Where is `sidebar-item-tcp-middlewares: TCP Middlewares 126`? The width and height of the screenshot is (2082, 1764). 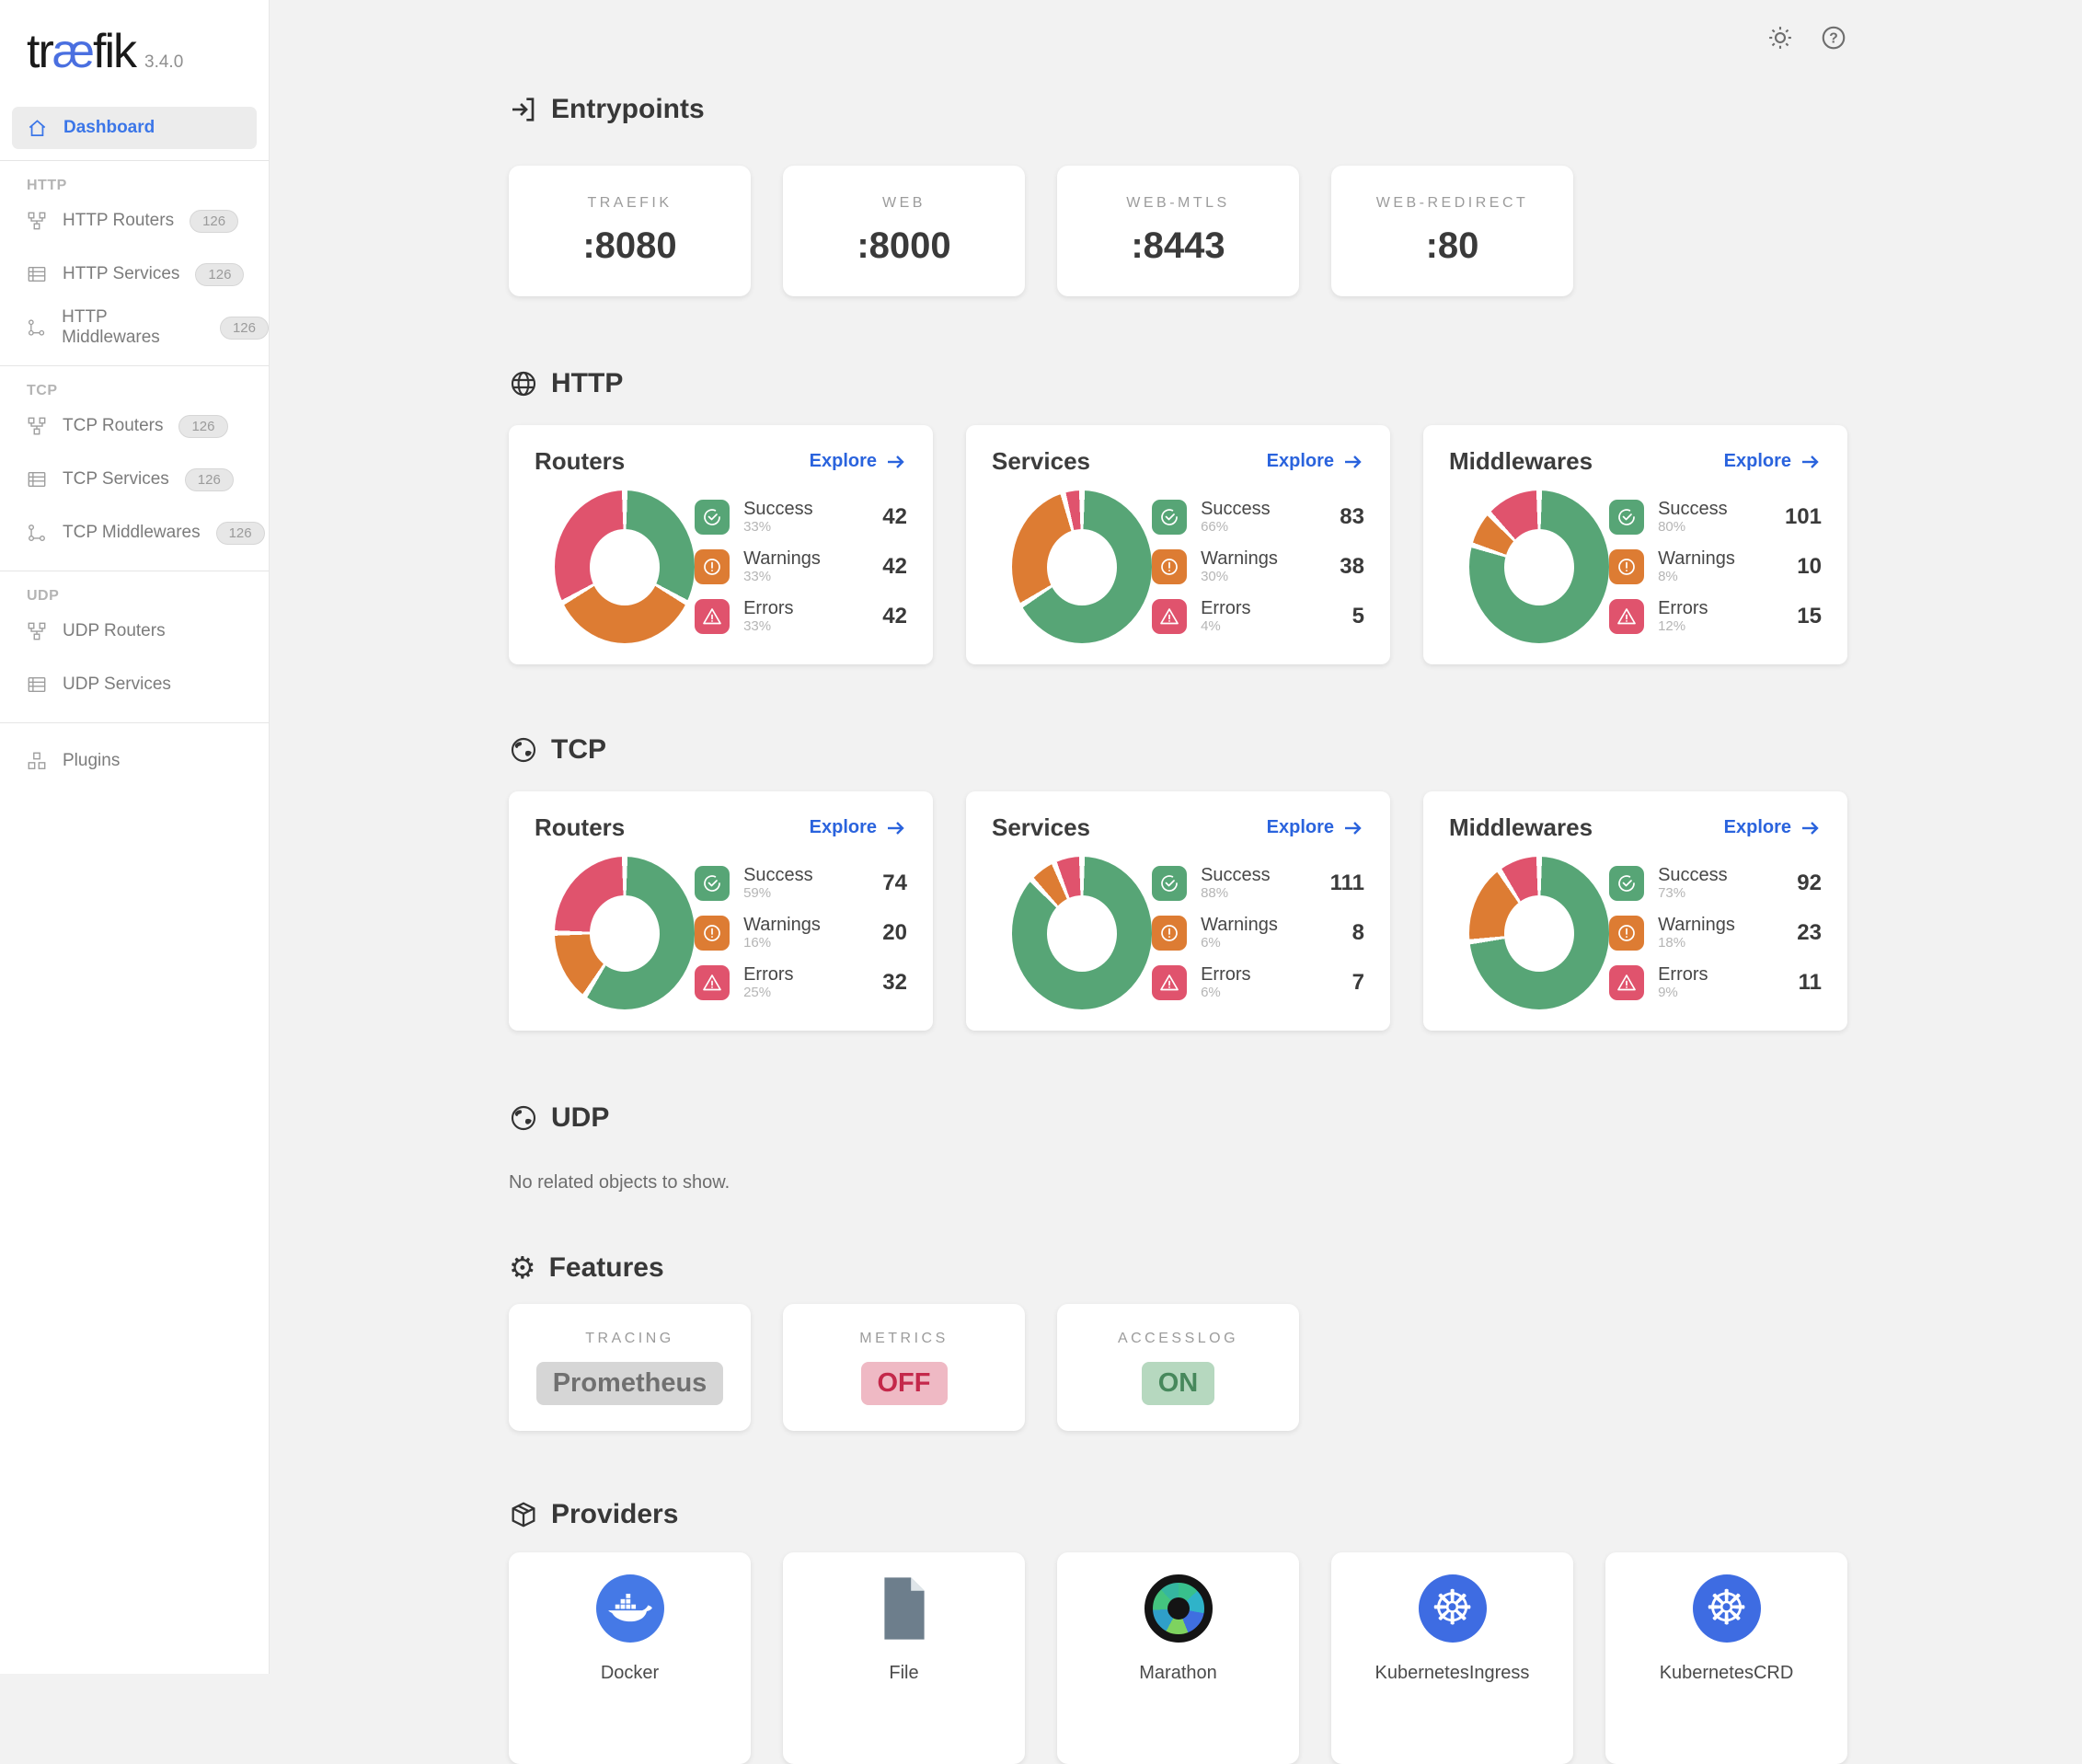 sidebar-item-tcp-middlewares: TCP Middlewares 126 is located at coordinates (134, 532).